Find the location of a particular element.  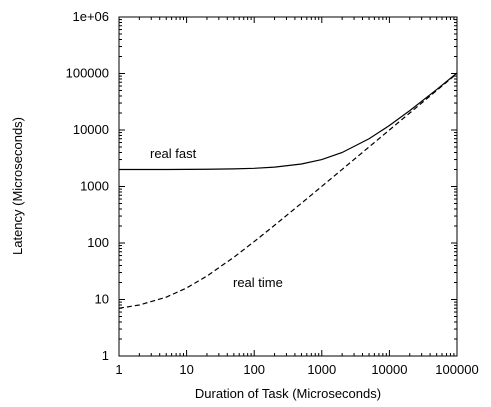

x-axis-label: Duration of Task (Microseconds) is located at coordinates (288, 393).